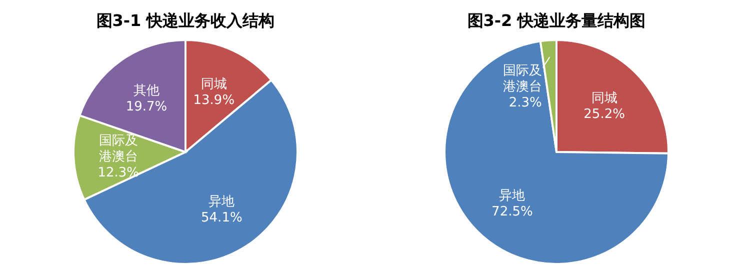 This screenshot has height=279, width=742. Describe the element at coordinates (512, 212) in the screenshot. I see `slice-label: 72.5%` at that location.